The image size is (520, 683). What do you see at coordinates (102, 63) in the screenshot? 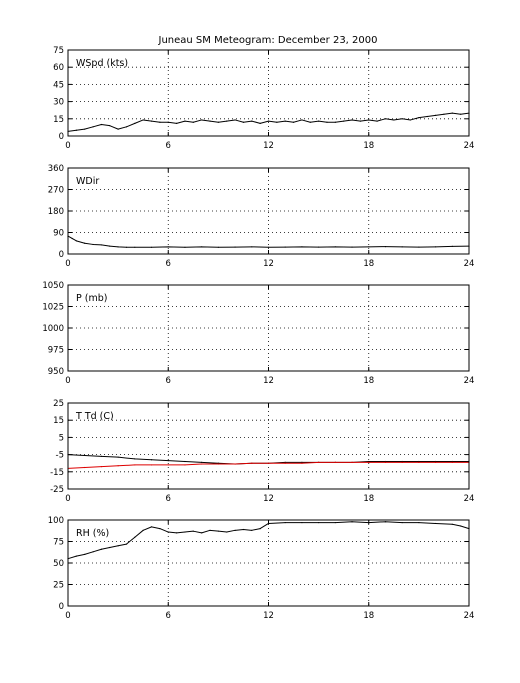
I see `panel-label: WSpd (kts)` at bounding box center [102, 63].